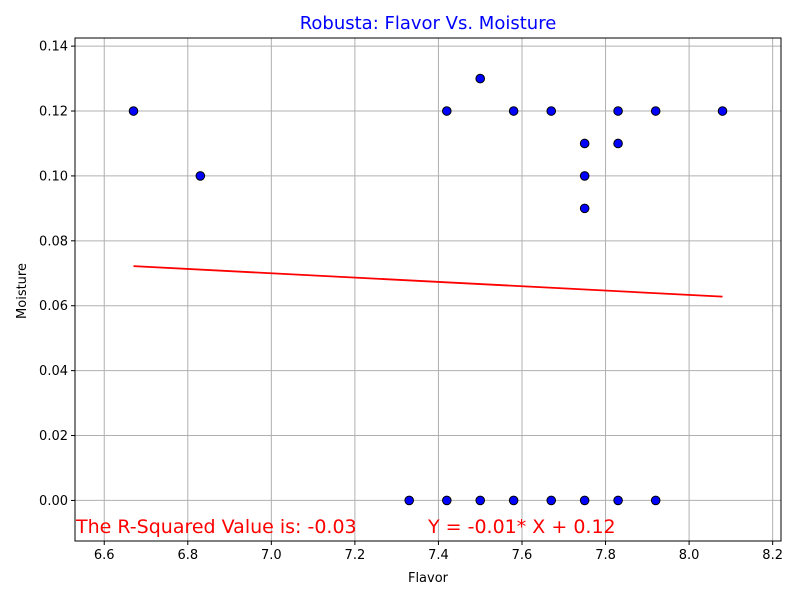 The width and height of the screenshot is (800, 600). What do you see at coordinates (187, 555) in the screenshot?
I see `x-tick-label: 6.8` at bounding box center [187, 555].